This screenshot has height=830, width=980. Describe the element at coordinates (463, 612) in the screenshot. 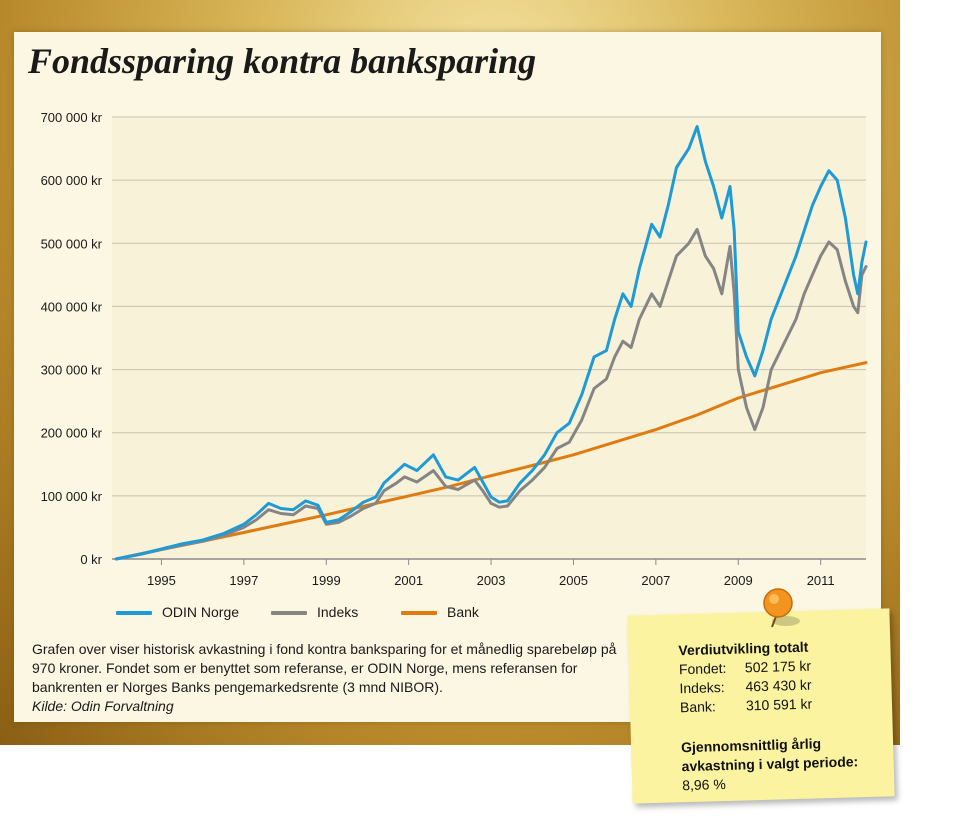

I see `legend-label-bank: Bank` at that location.